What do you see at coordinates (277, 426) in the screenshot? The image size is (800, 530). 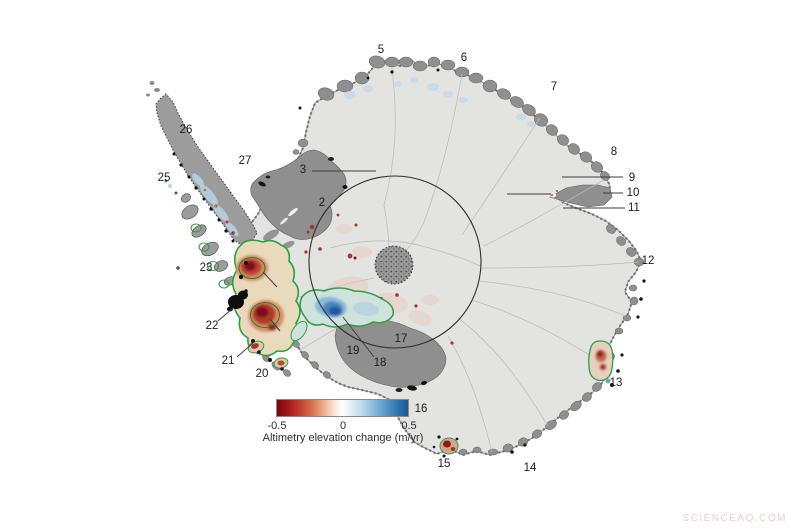 I see `colorbar-tick-min: -0.5` at bounding box center [277, 426].